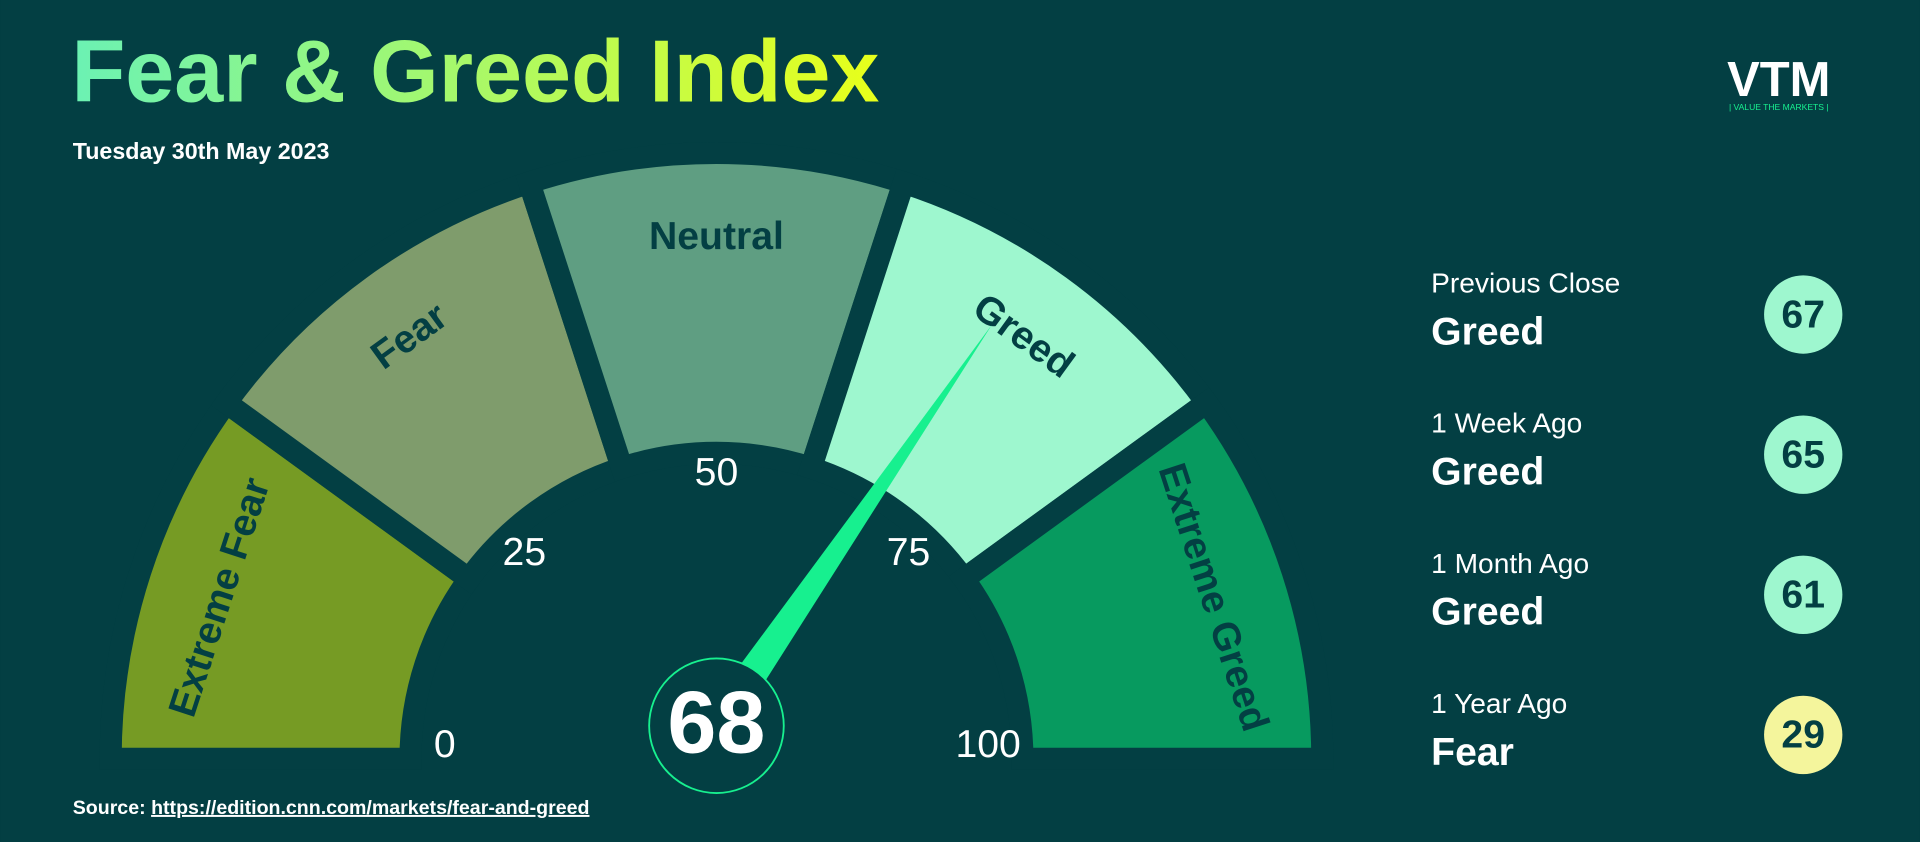 The width and height of the screenshot is (1920, 842). I want to click on history-label: 1 Month Ago, so click(1510, 563).